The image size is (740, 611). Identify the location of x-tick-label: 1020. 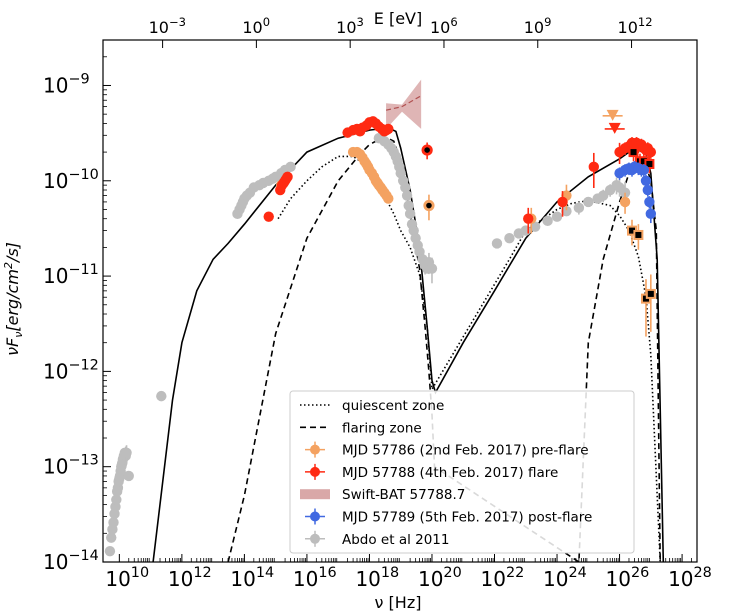
(440, 578).